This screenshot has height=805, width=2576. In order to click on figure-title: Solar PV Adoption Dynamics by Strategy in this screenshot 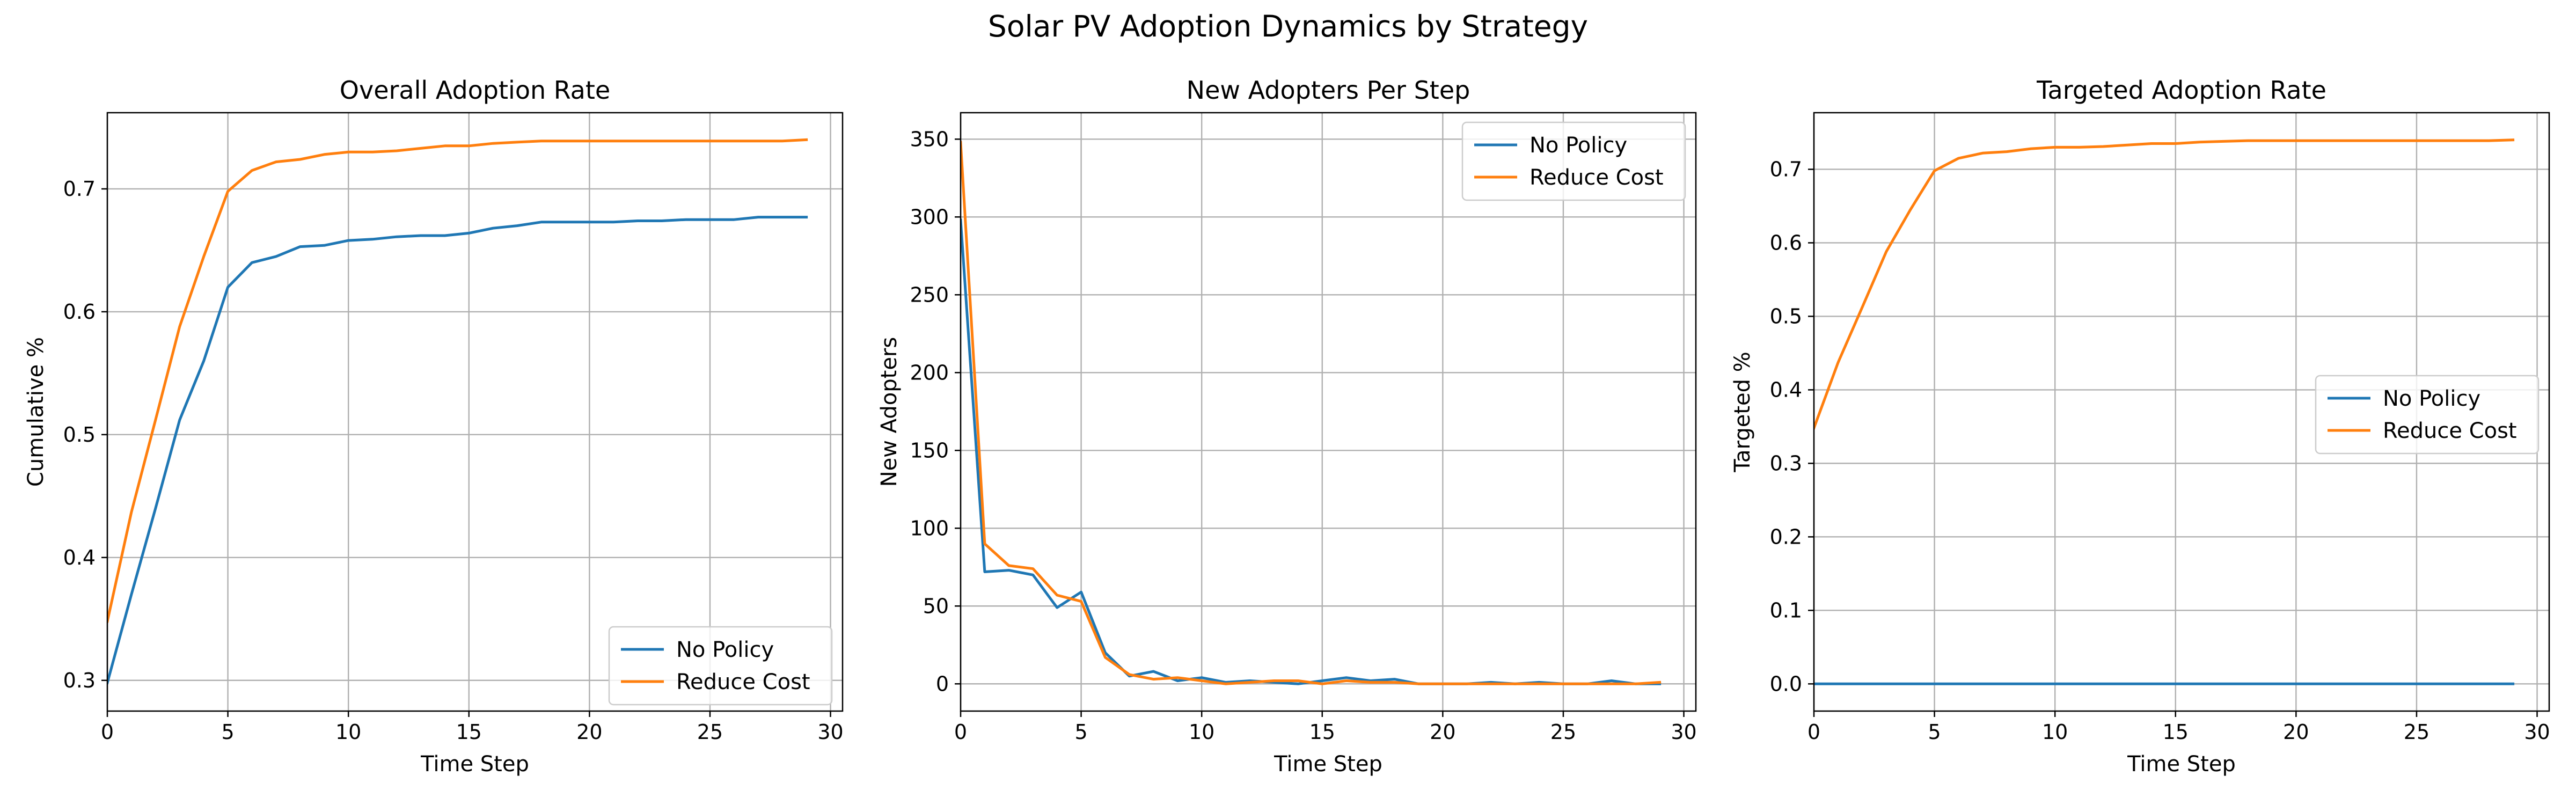, I will do `click(1288, 26)`.